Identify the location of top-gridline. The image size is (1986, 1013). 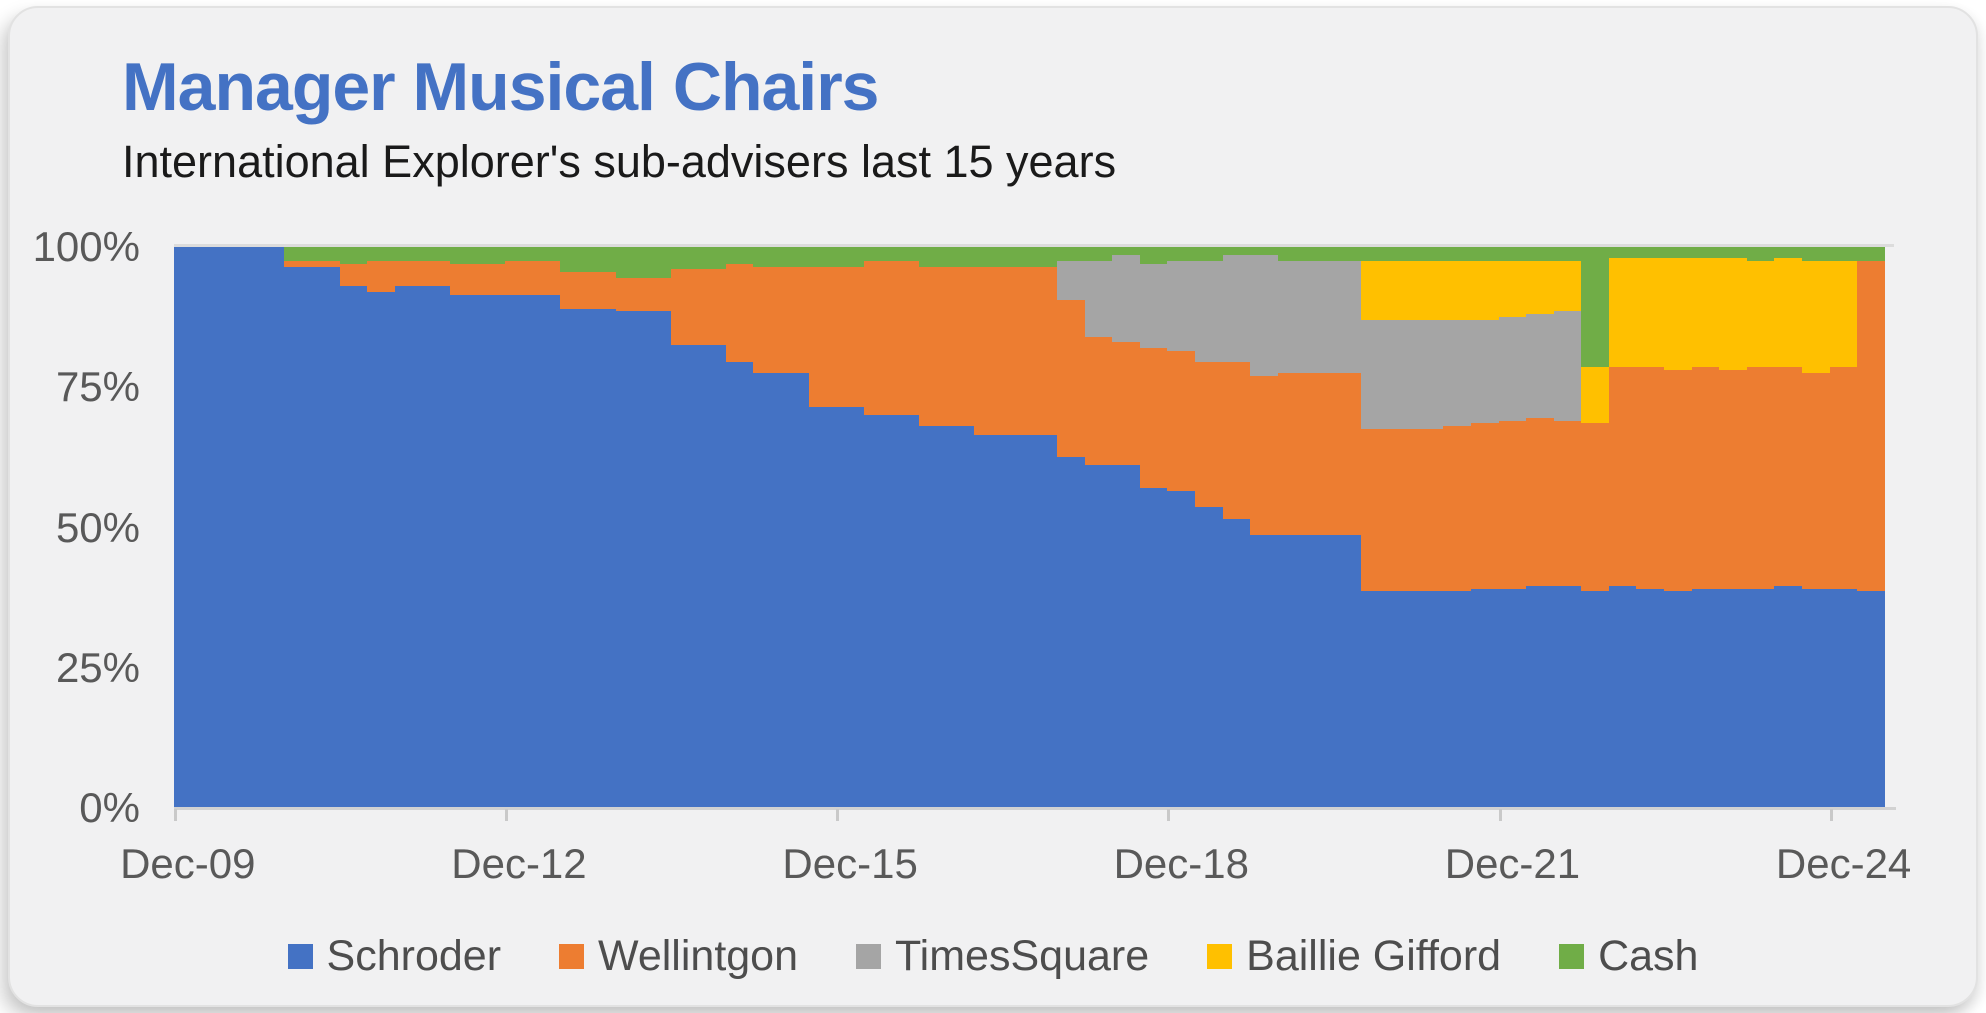
(1034, 245).